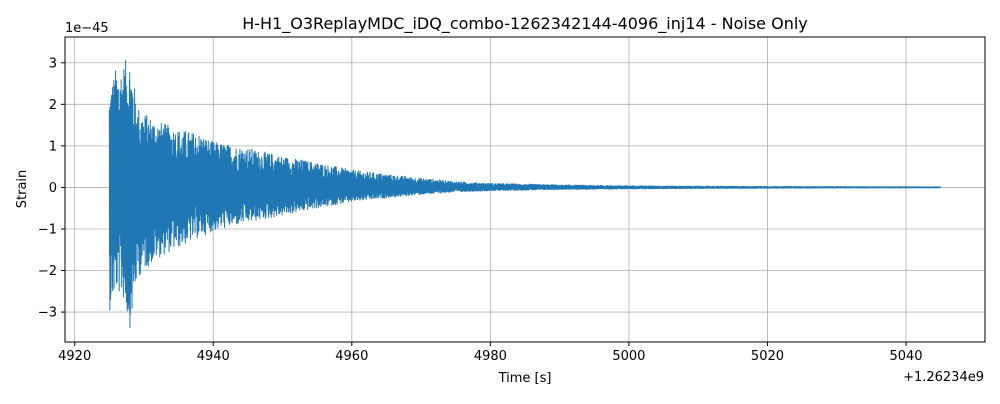 The image size is (1000, 404). What do you see at coordinates (53, 105) in the screenshot?
I see `y-tick-label: 2` at bounding box center [53, 105].